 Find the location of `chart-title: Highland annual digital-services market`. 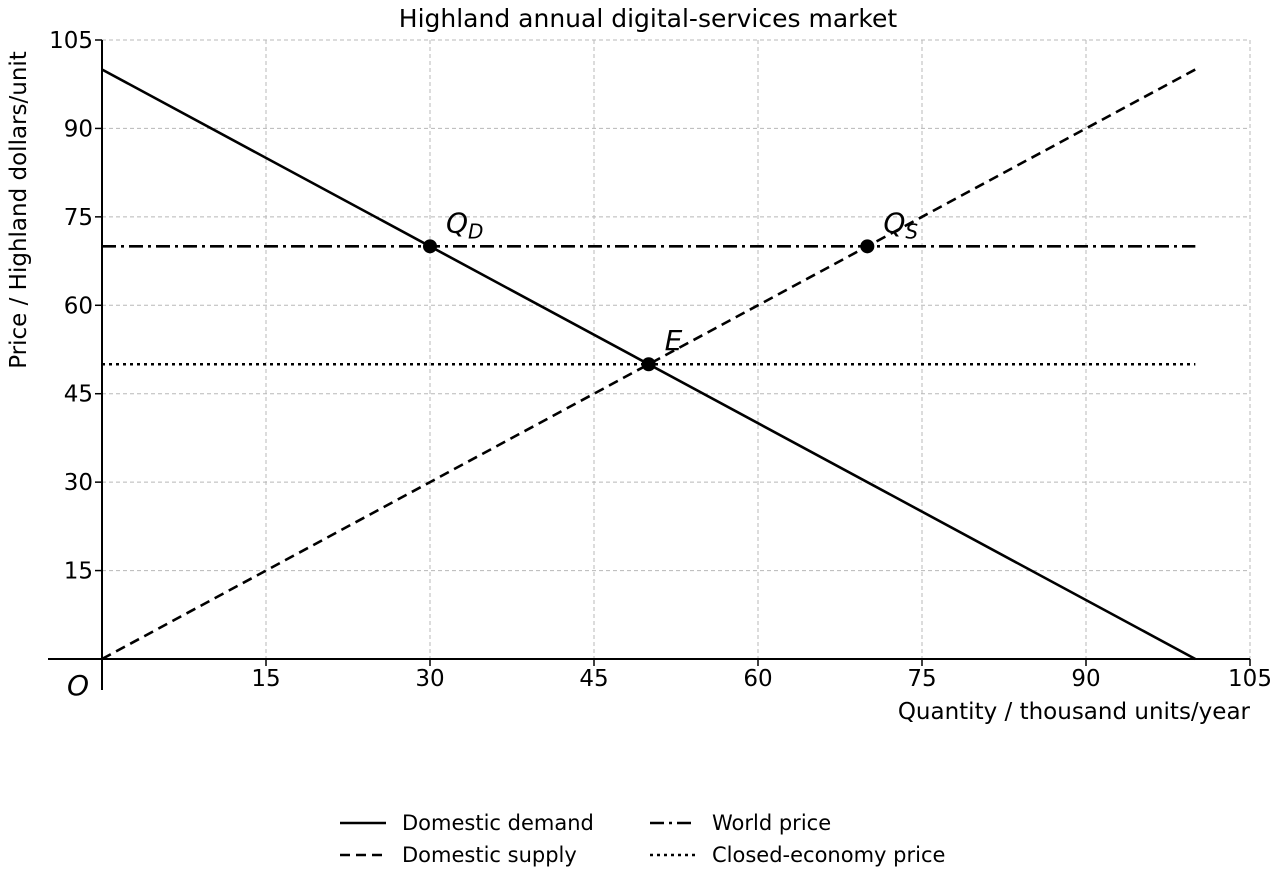

chart-title: Highland annual digital-services market is located at coordinates (648, 18).